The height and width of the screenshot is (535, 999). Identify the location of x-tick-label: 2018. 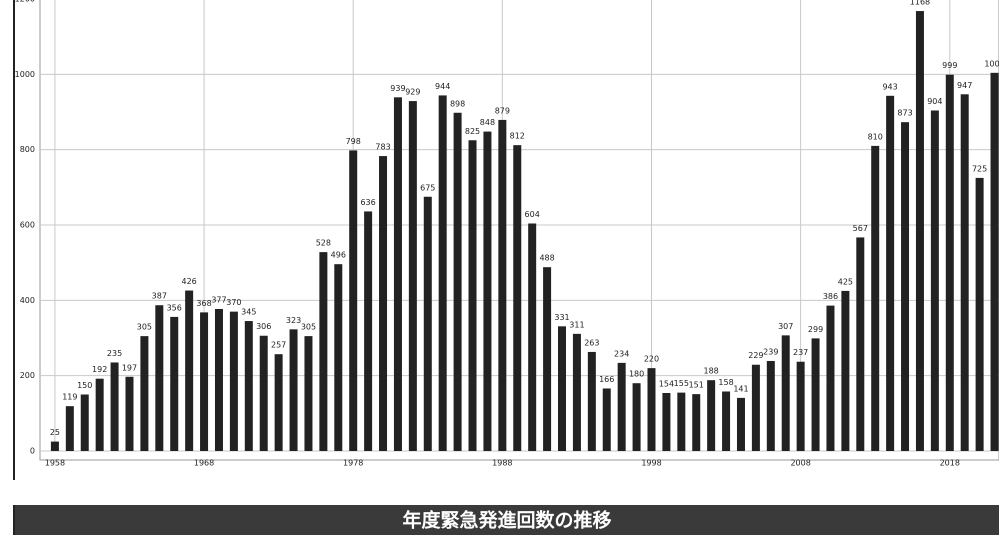
(950, 463).